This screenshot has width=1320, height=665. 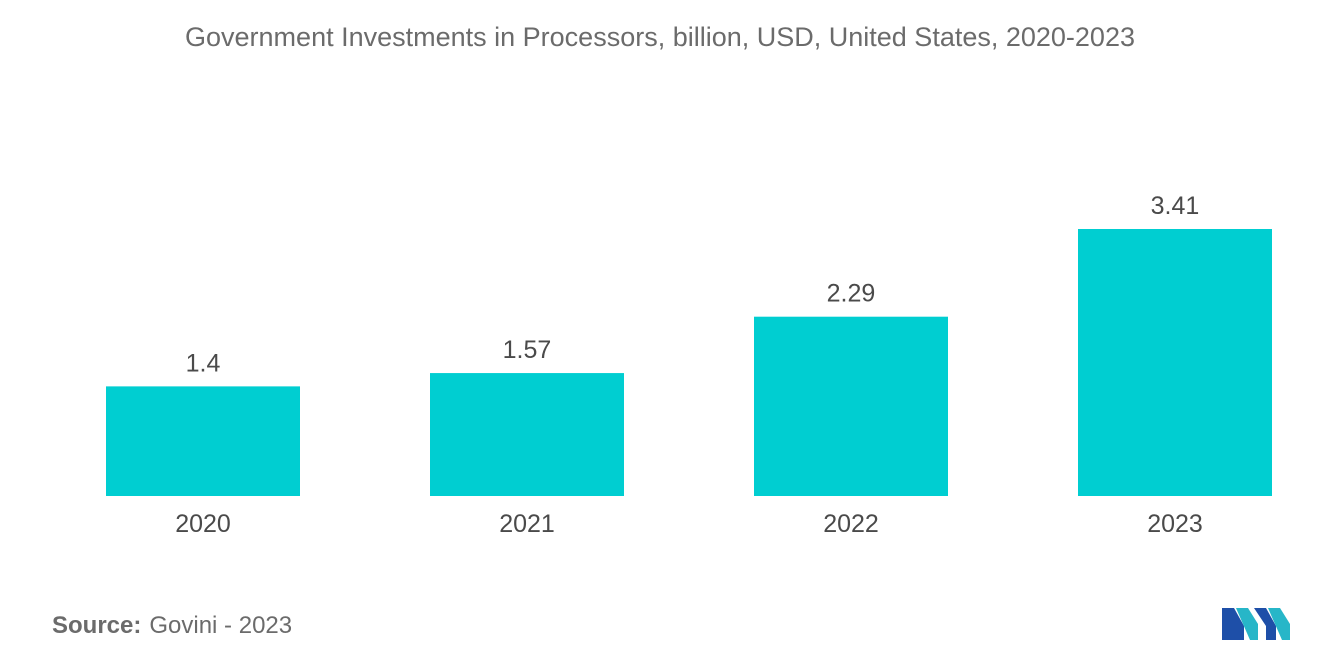 What do you see at coordinates (221, 625) in the screenshot?
I see `source-text: Govini - 2023` at bounding box center [221, 625].